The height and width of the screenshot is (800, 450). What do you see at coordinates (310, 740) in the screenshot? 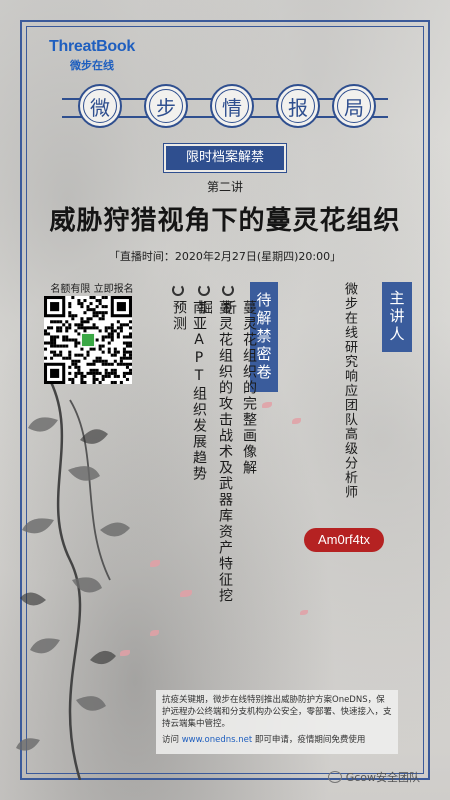
I see `visit-suffix: 即可申请，疫情期间免费使用` at bounding box center [310, 740].